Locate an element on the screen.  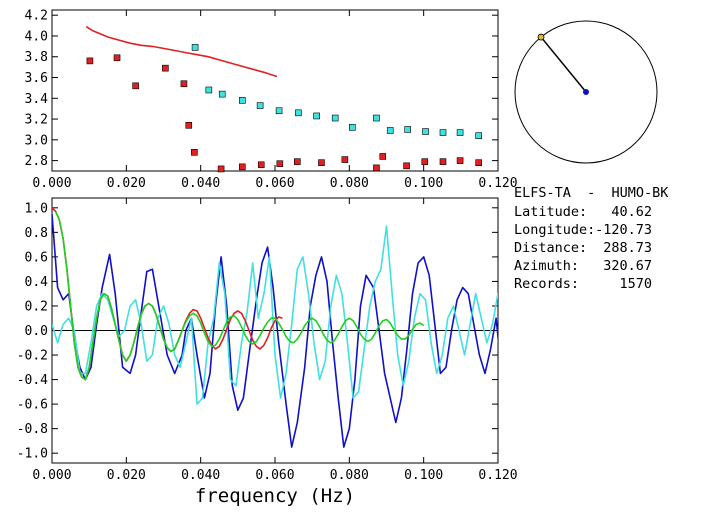
top-y-tick-label: 3.0 is located at coordinates (36, 140).